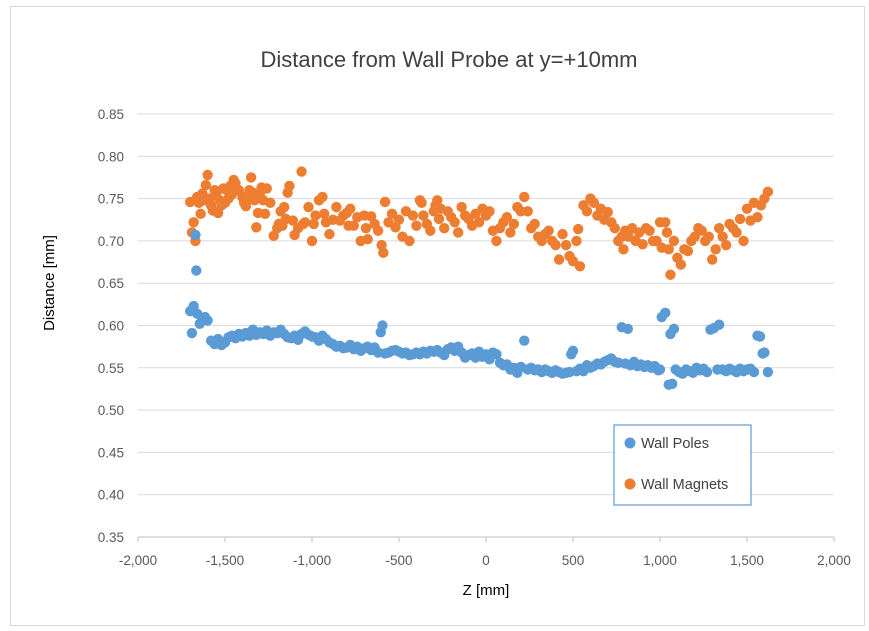 The image size is (869, 631). I want to click on y-axis-label: Distance [mm], so click(49, 283).